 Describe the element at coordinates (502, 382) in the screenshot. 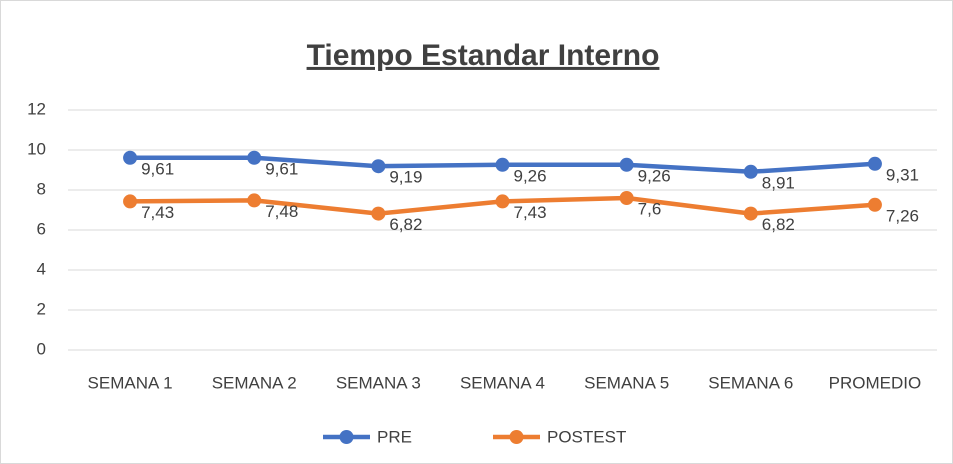

I see `x-tick-label: SEMANA 4` at that location.